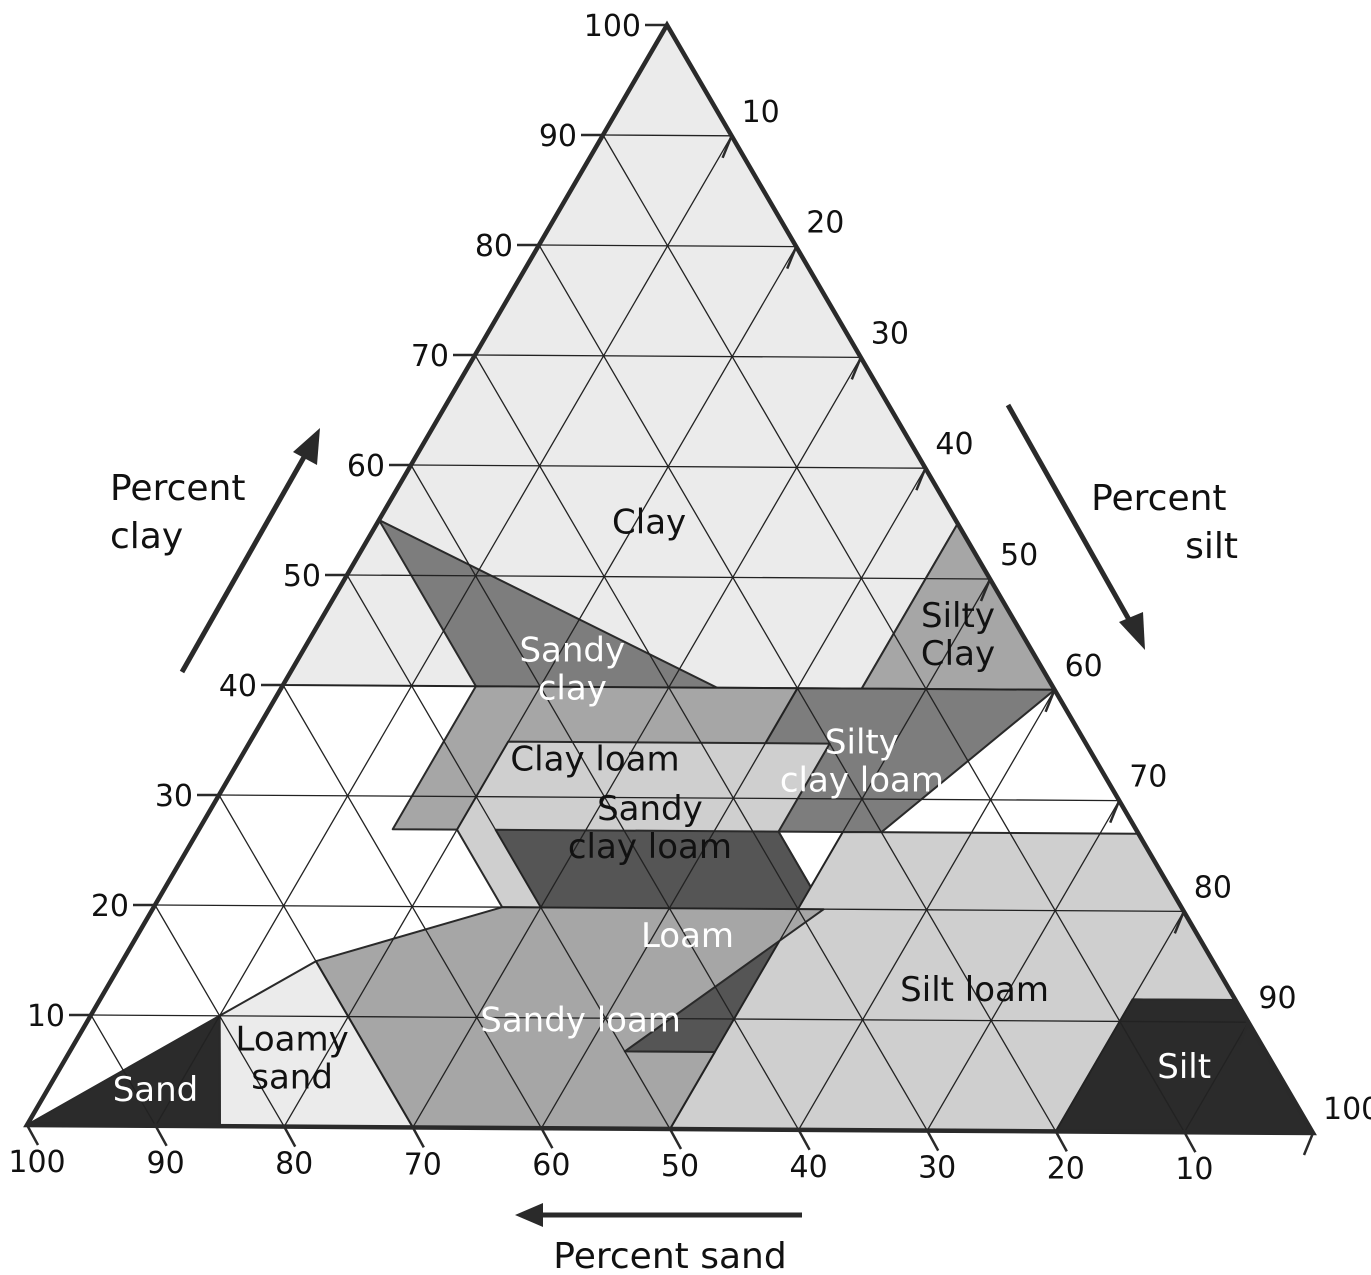 The image size is (1371, 1275). I want to click on clay-tick-label-20: 20, so click(110, 906).